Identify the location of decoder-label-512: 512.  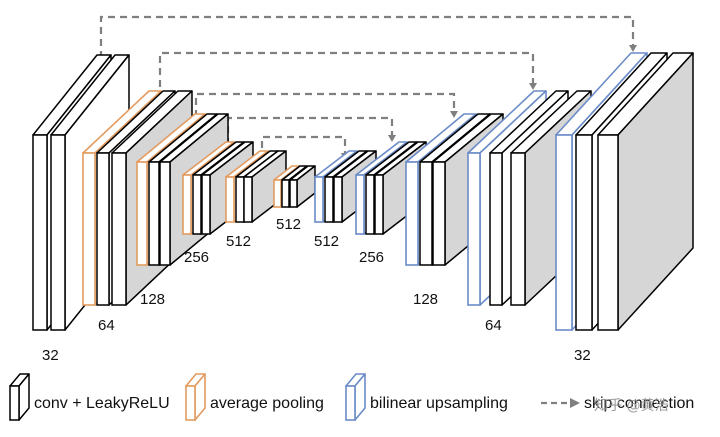
(326, 241).